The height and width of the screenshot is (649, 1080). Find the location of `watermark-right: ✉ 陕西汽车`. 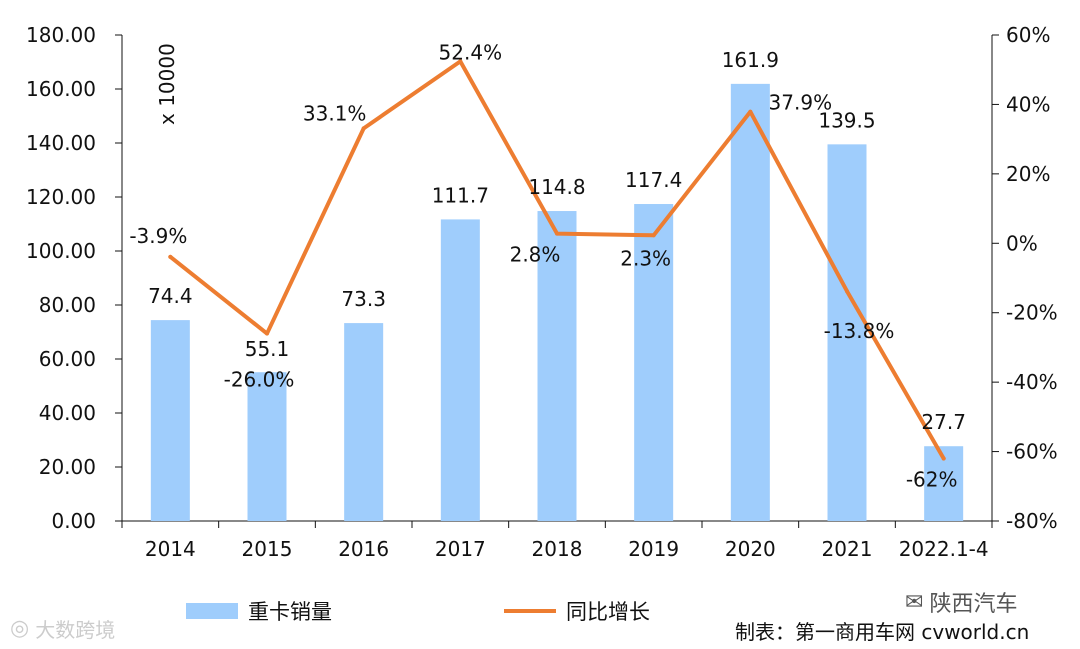

watermark-right: ✉ 陕西汽车 is located at coordinates (961, 602).